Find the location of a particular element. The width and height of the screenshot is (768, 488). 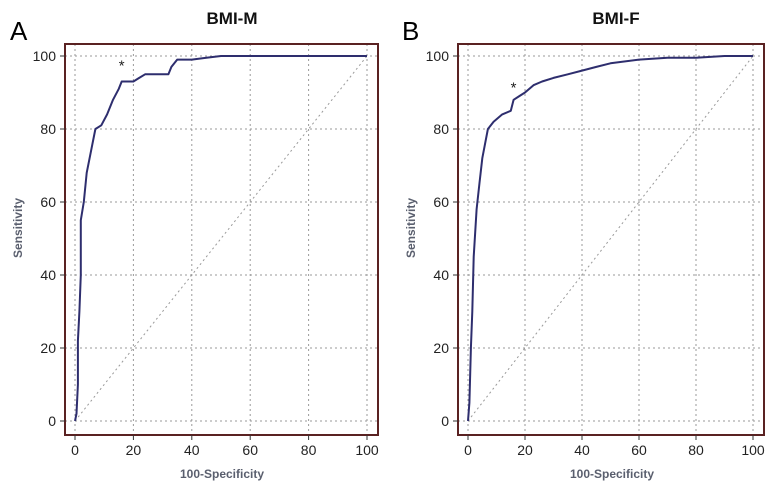

panel-letter: A is located at coordinates (19, 31).